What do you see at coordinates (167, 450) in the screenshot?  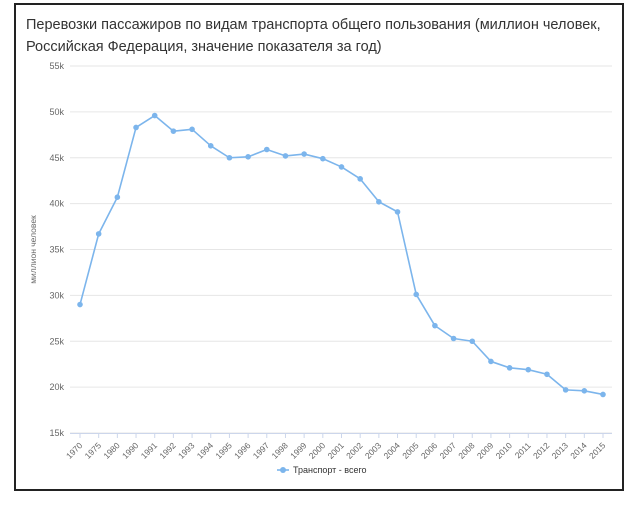 I see `x-tick-label: 1992` at bounding box center [167, 450].